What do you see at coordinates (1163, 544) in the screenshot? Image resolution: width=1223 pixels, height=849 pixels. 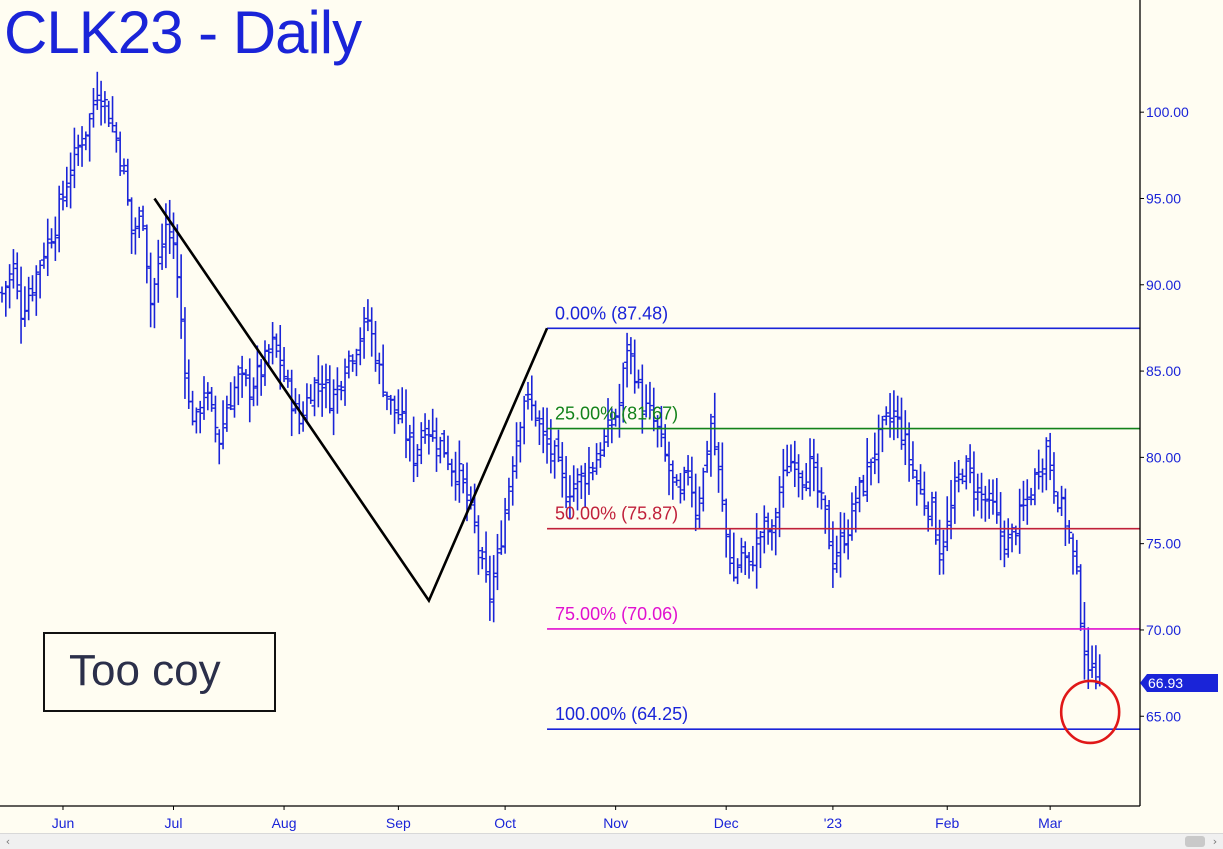 I see `y-tick-label: 75.00` at bounding box center [1163, 544].